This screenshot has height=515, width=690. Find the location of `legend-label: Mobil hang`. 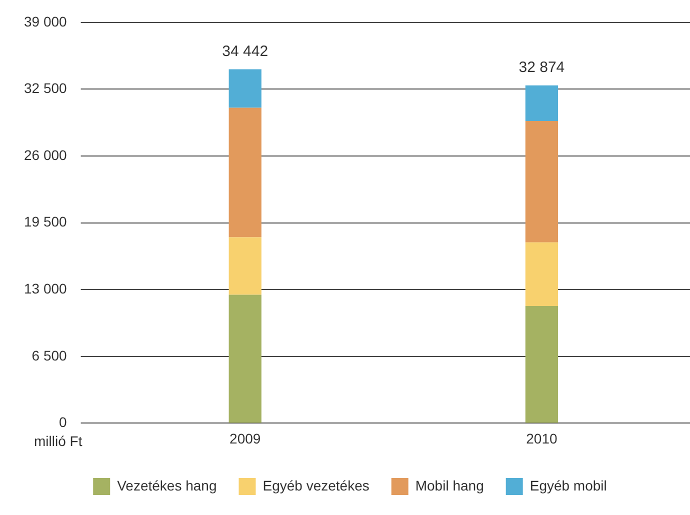

legend-label: Mobil hang is located at coordinates (449, 485).